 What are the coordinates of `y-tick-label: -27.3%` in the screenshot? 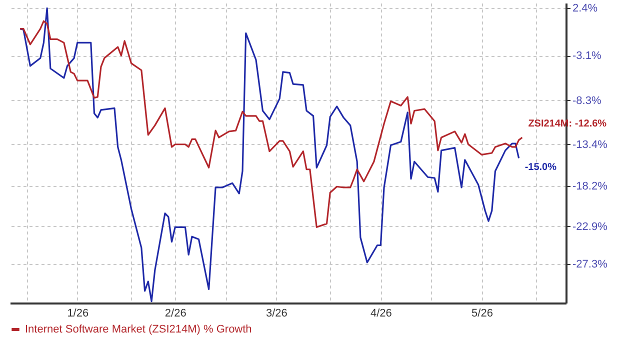 It's located at (590, 264).